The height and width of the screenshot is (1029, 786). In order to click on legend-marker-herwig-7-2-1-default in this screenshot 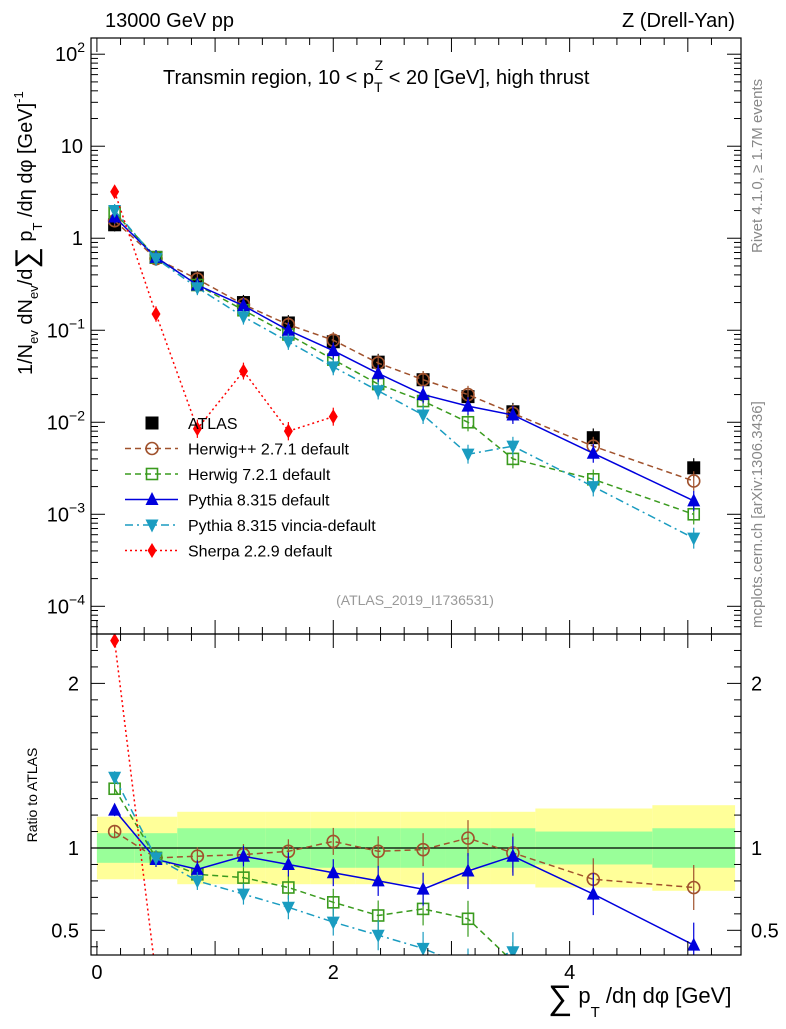, I will do `click(152, 474)`.